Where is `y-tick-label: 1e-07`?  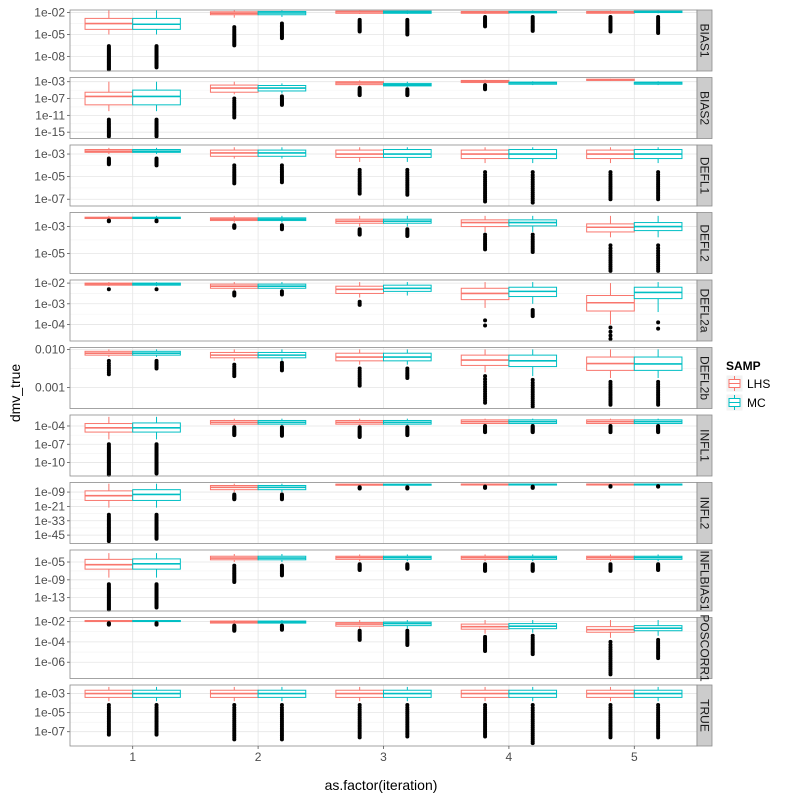 y-tick-label: 1e-07 is located at coordinates (49, 444).